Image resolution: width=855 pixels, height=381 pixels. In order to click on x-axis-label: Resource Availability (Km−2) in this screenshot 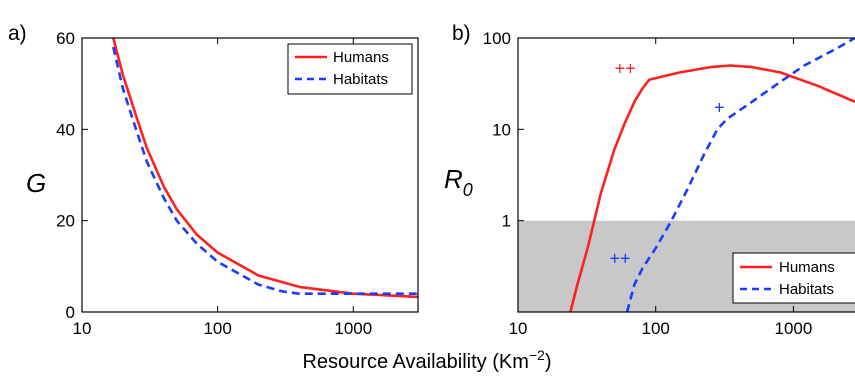, I will do `click(426, 360)`.